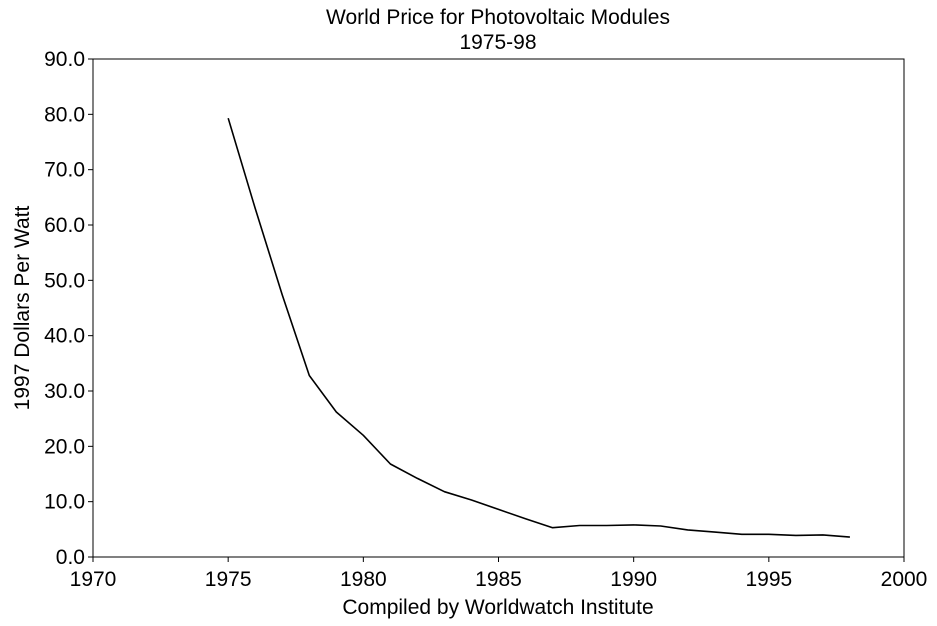 The width and height of the screenshot is (937, 626). Describe the element at coordinates (68, 308) in the screenshot. I see `y-axis: 0.0 10.0 20.0 30.0 40.0 50.0 60.0 70.0 80.0 90.0` at that location.